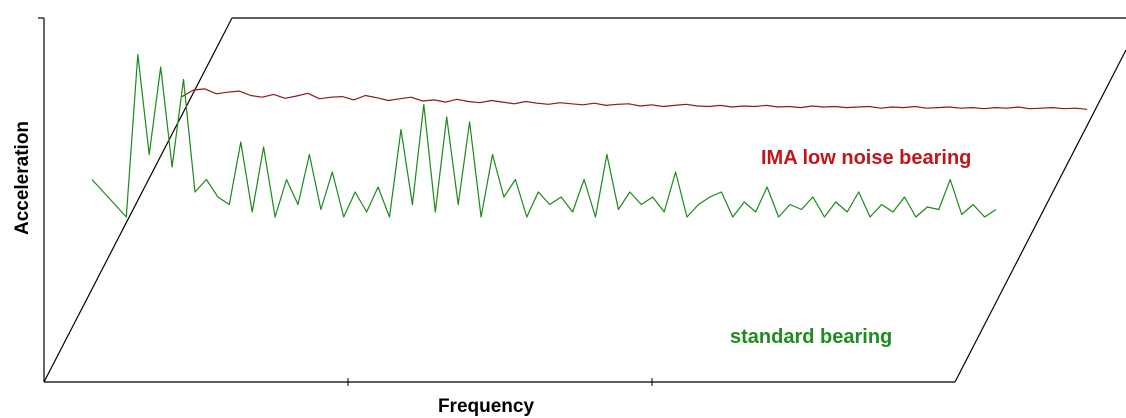 Image resolution: width=1126 pixels, height=418 pixels. I want to click on series-line-ima, so click(634, 99).